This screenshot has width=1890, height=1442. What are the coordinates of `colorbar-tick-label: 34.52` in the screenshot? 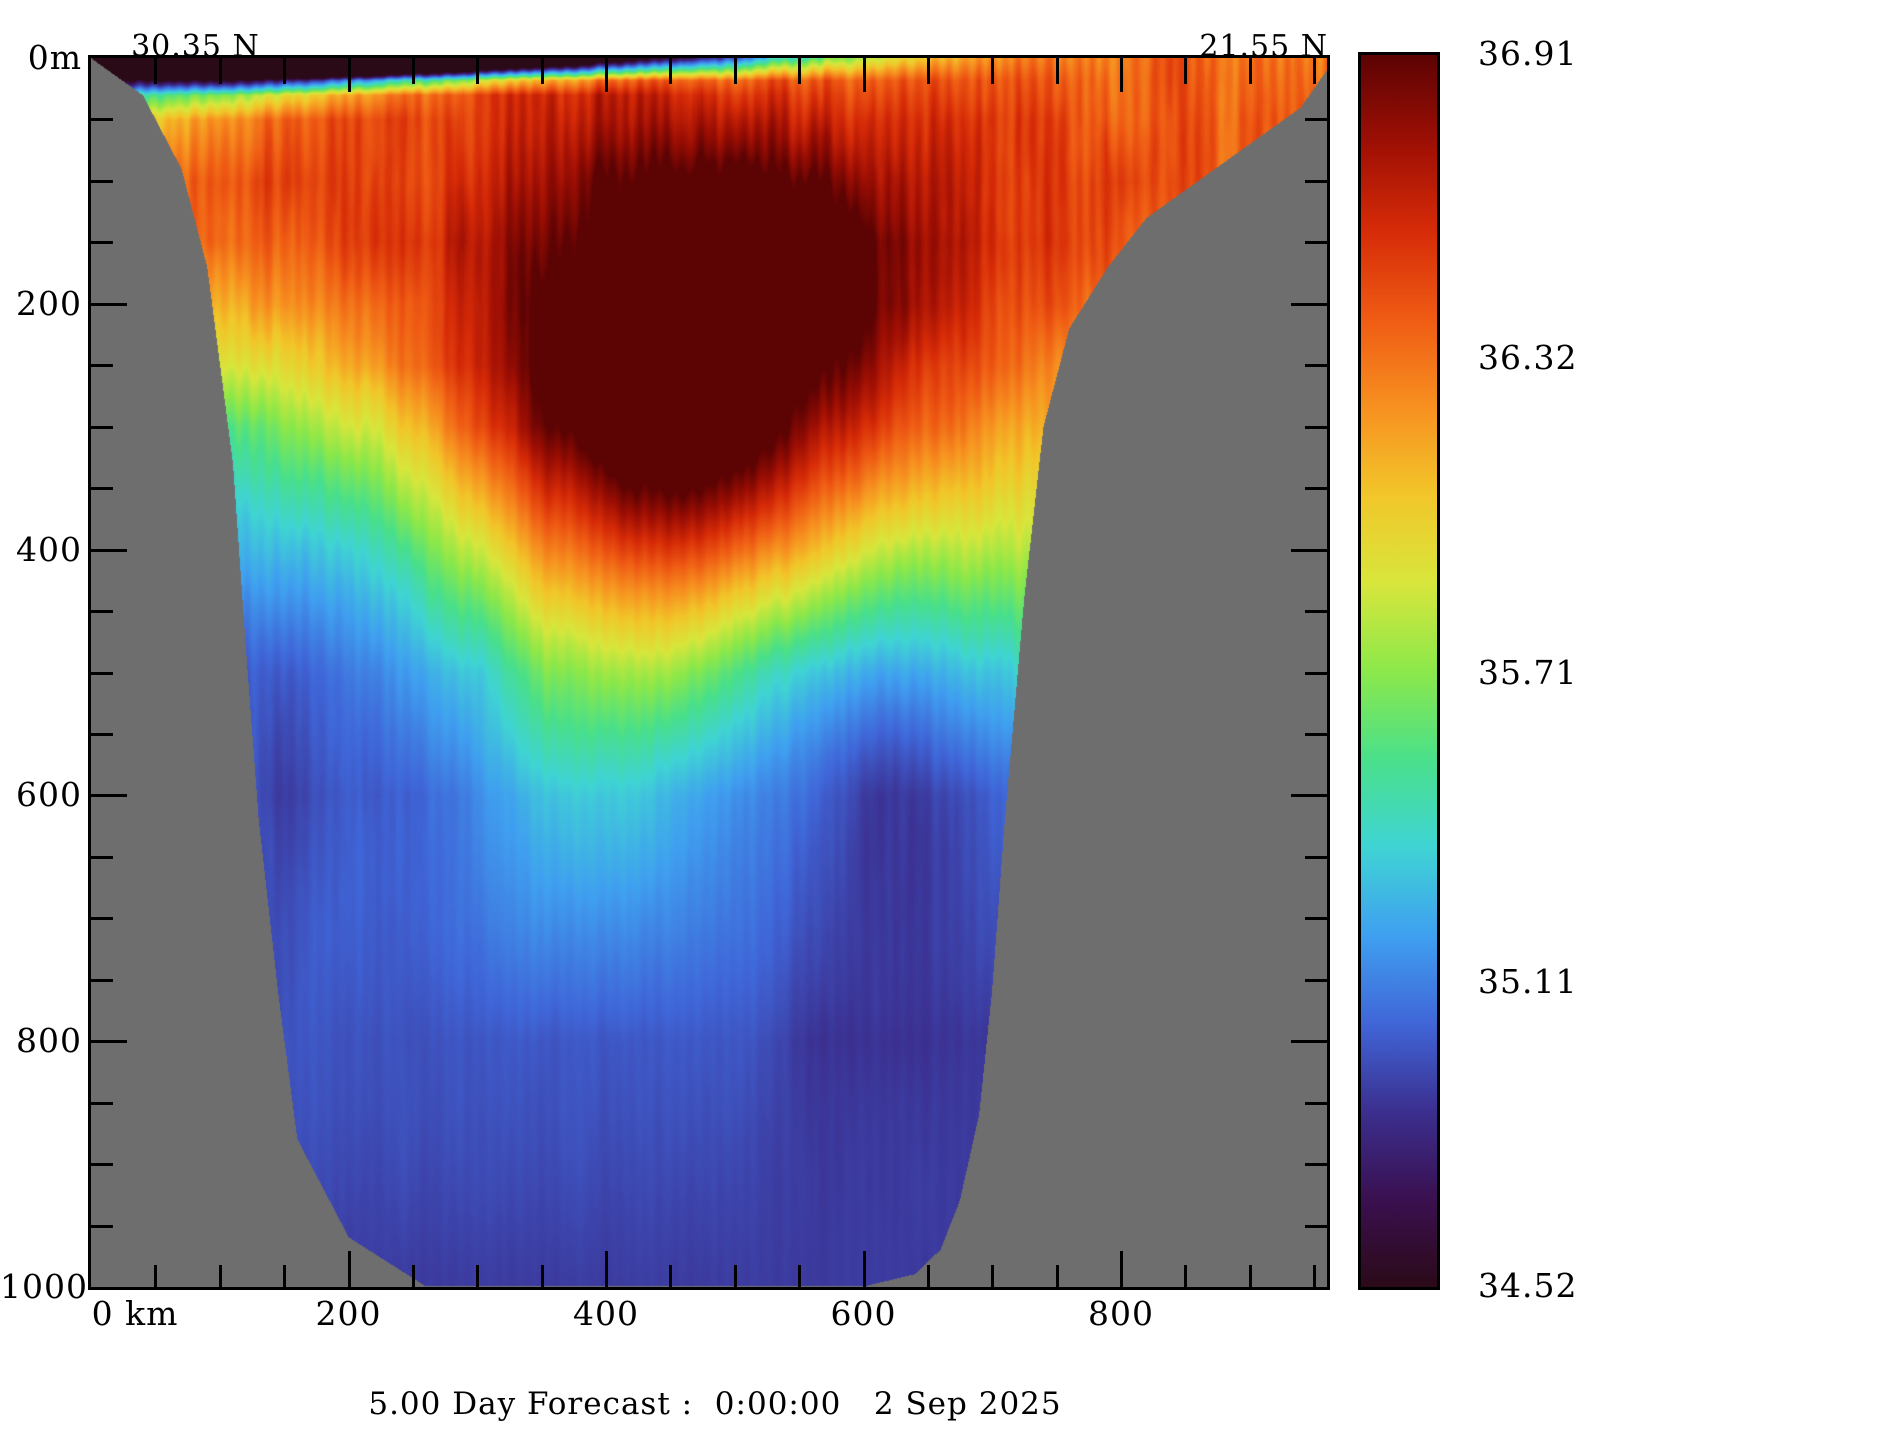 It's located at (1528, 1285).